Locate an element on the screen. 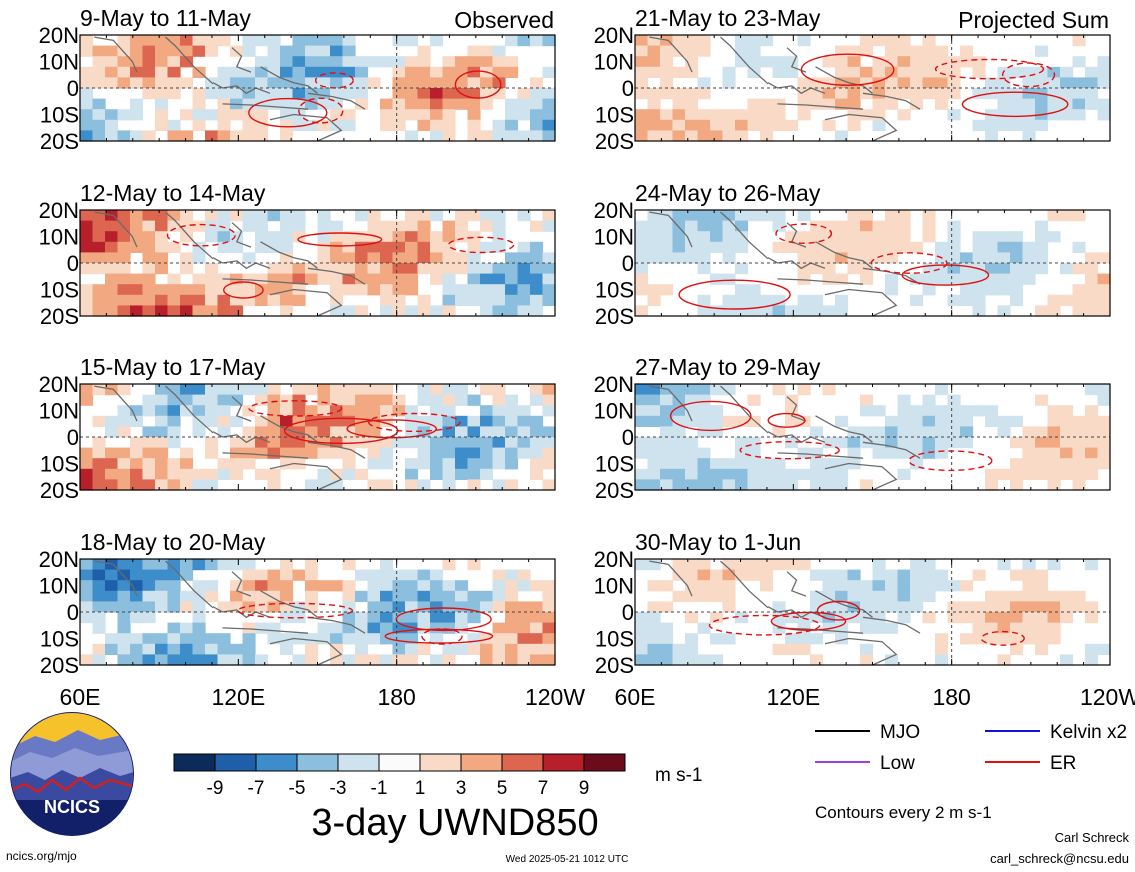 Image resolution: width=1135 pixels, height=872 pixels. contour-note: Contours every 2 m s-1 is located at coordinates (903, 812).